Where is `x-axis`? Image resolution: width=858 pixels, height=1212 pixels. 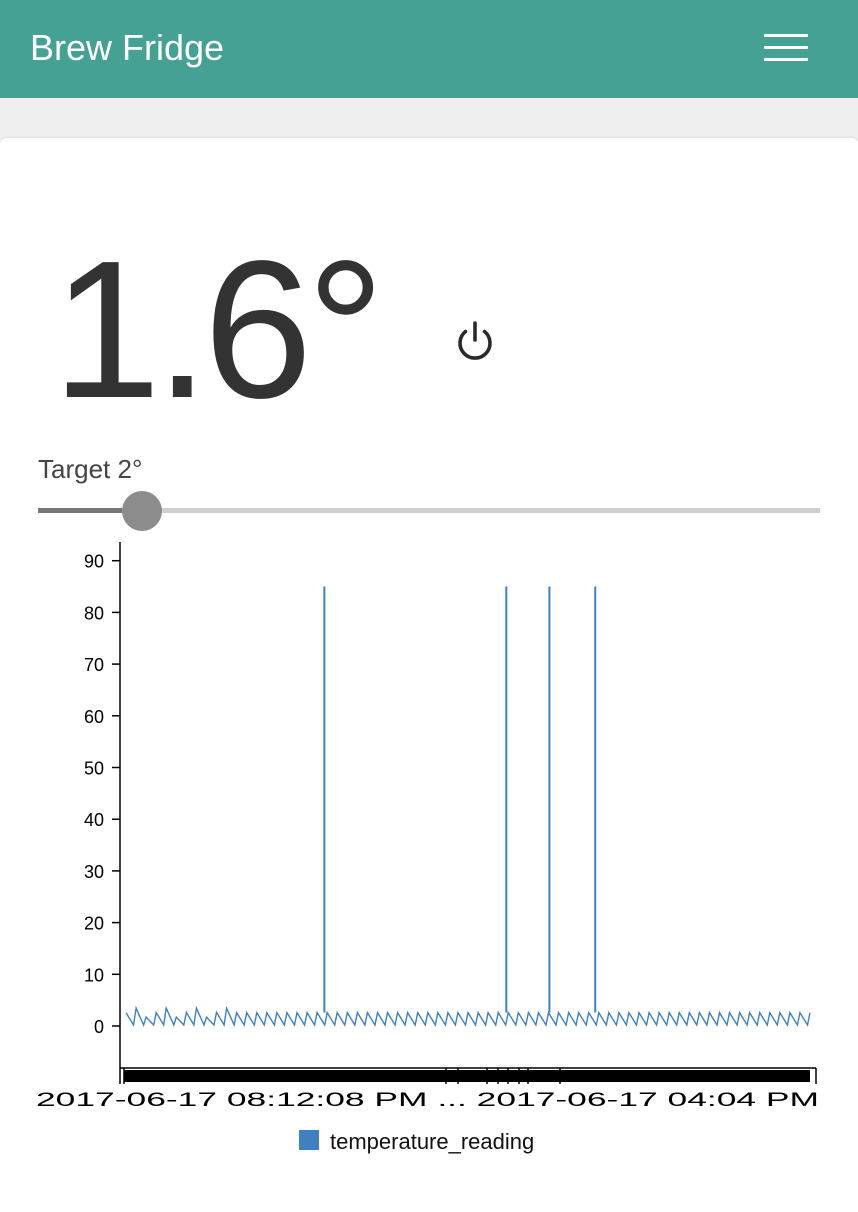
x-axis is located at coordinates (468, 1076).